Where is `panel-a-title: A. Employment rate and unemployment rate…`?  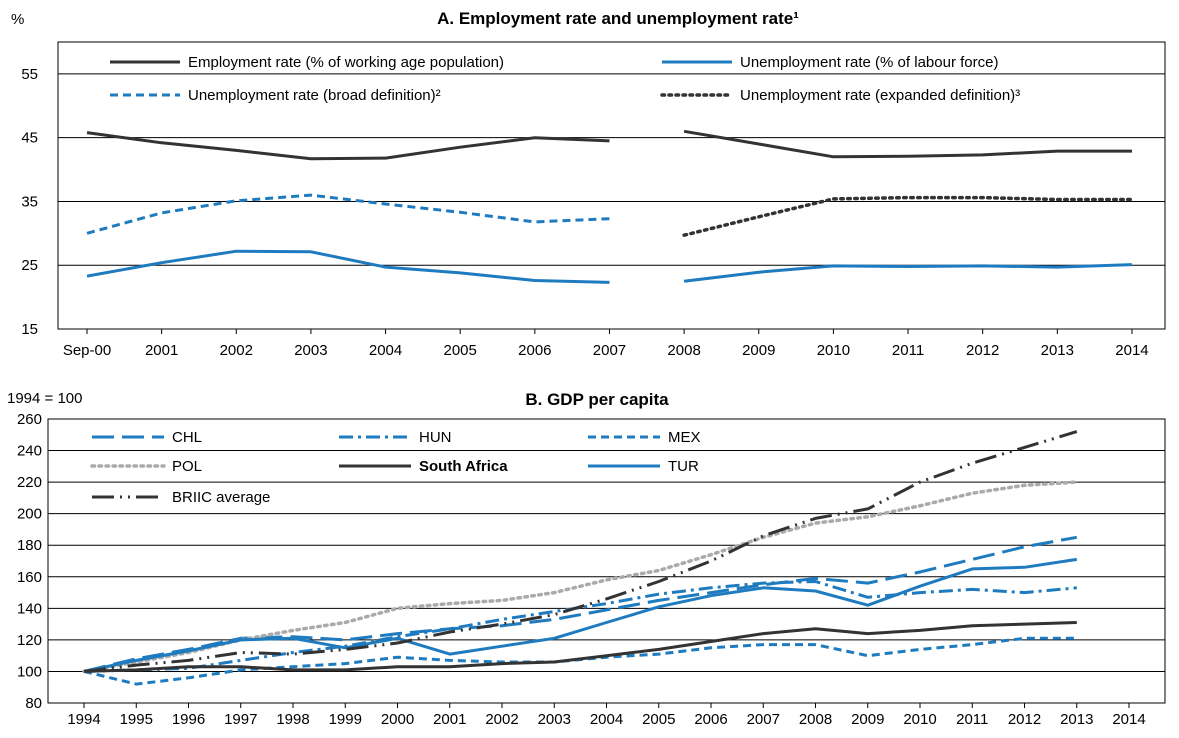
panel-a-title: A. Employment rate and unemployment rate… is located at coordinates (618, 18).